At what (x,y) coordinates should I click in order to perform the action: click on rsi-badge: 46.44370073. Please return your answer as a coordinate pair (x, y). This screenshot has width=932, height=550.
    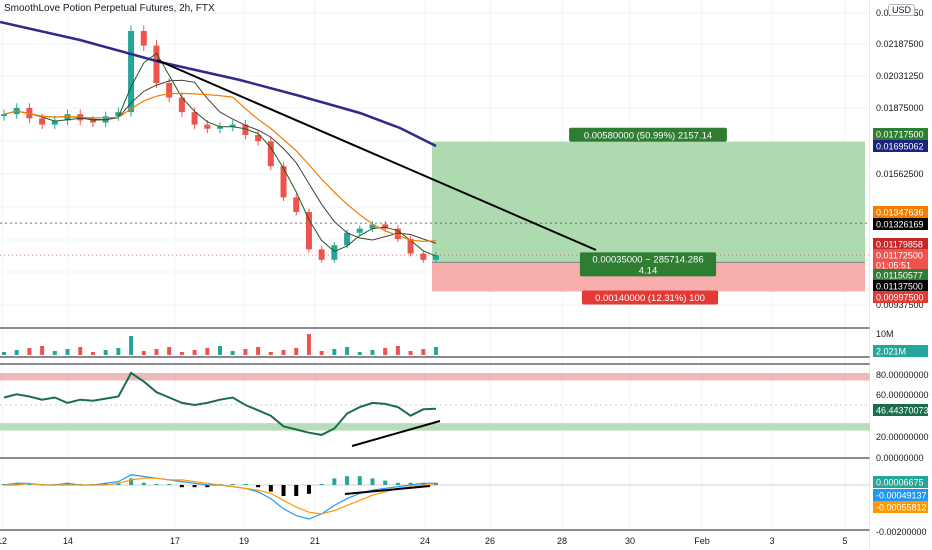
    Looking at the image, I should click on (902, 411).